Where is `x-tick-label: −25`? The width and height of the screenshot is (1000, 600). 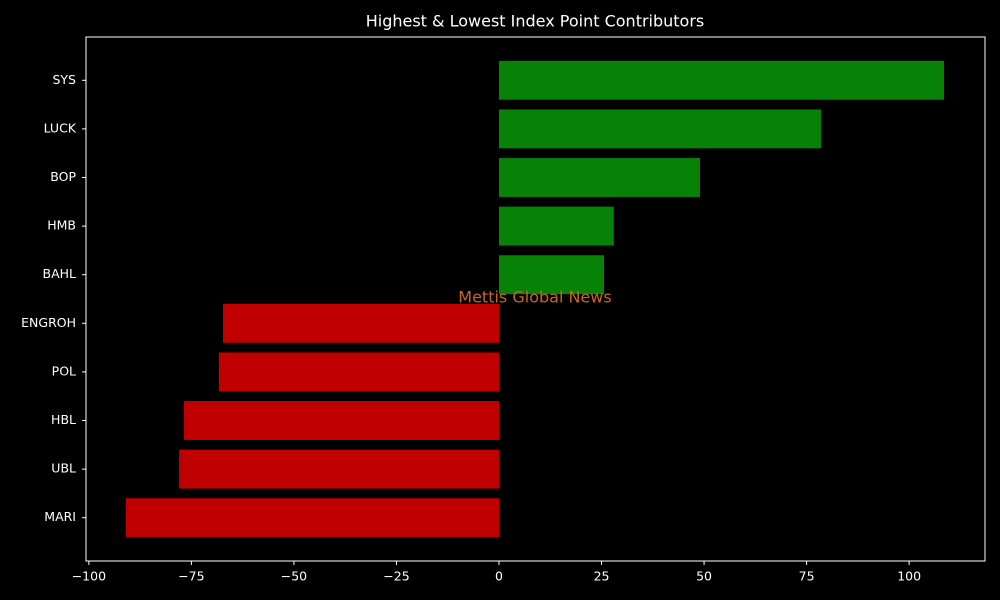 x-tick-label: −25 is located at coordinates (396, 576).